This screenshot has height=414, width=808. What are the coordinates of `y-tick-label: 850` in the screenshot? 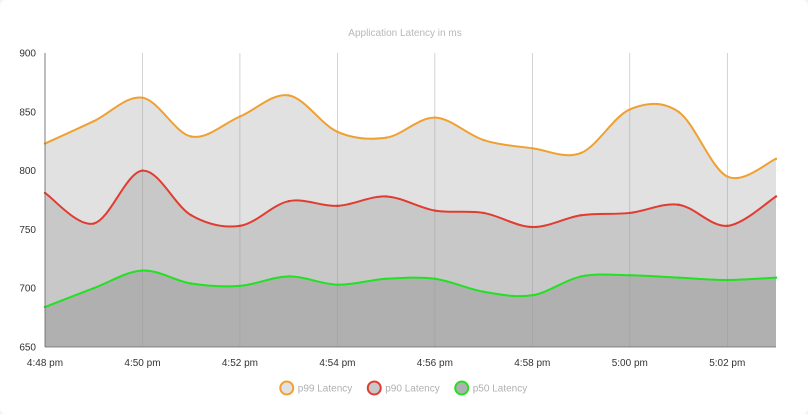 It's located at (27, 112).